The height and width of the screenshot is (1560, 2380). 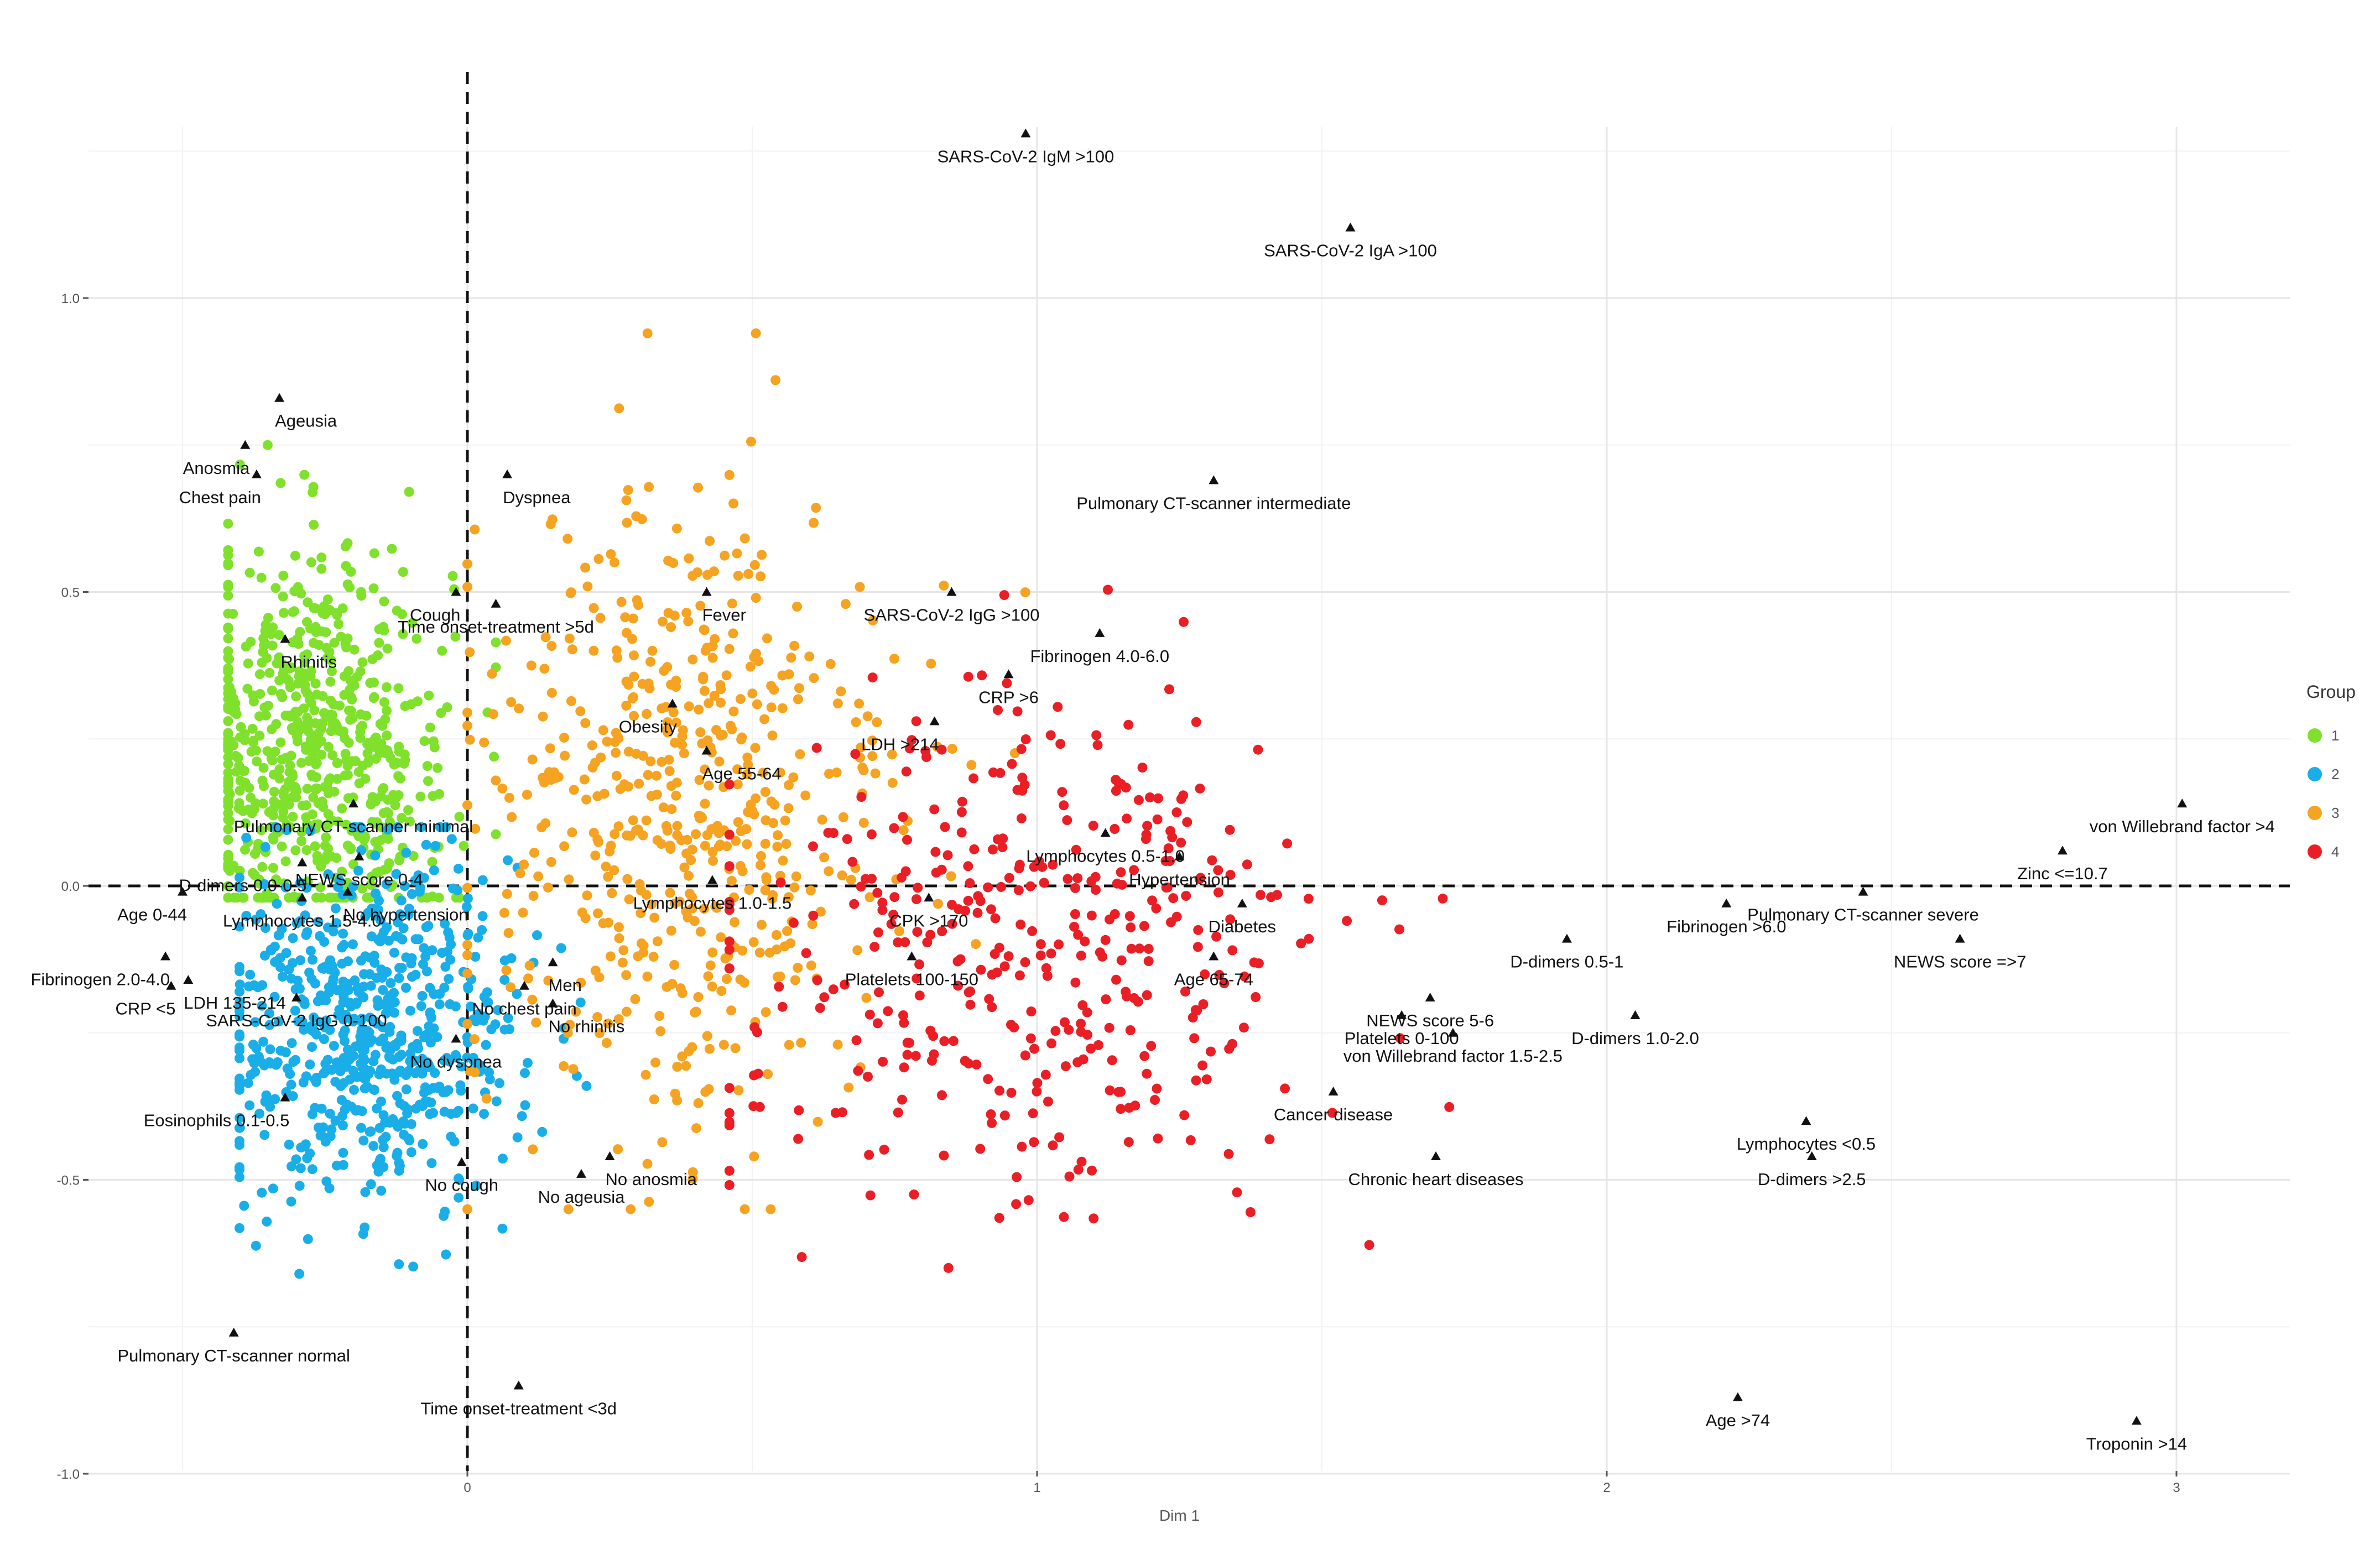 What do you see at coordinates (2335, 736) in the screenshot?
I see `legend-label: 1` at bounding box center [2335, 736].